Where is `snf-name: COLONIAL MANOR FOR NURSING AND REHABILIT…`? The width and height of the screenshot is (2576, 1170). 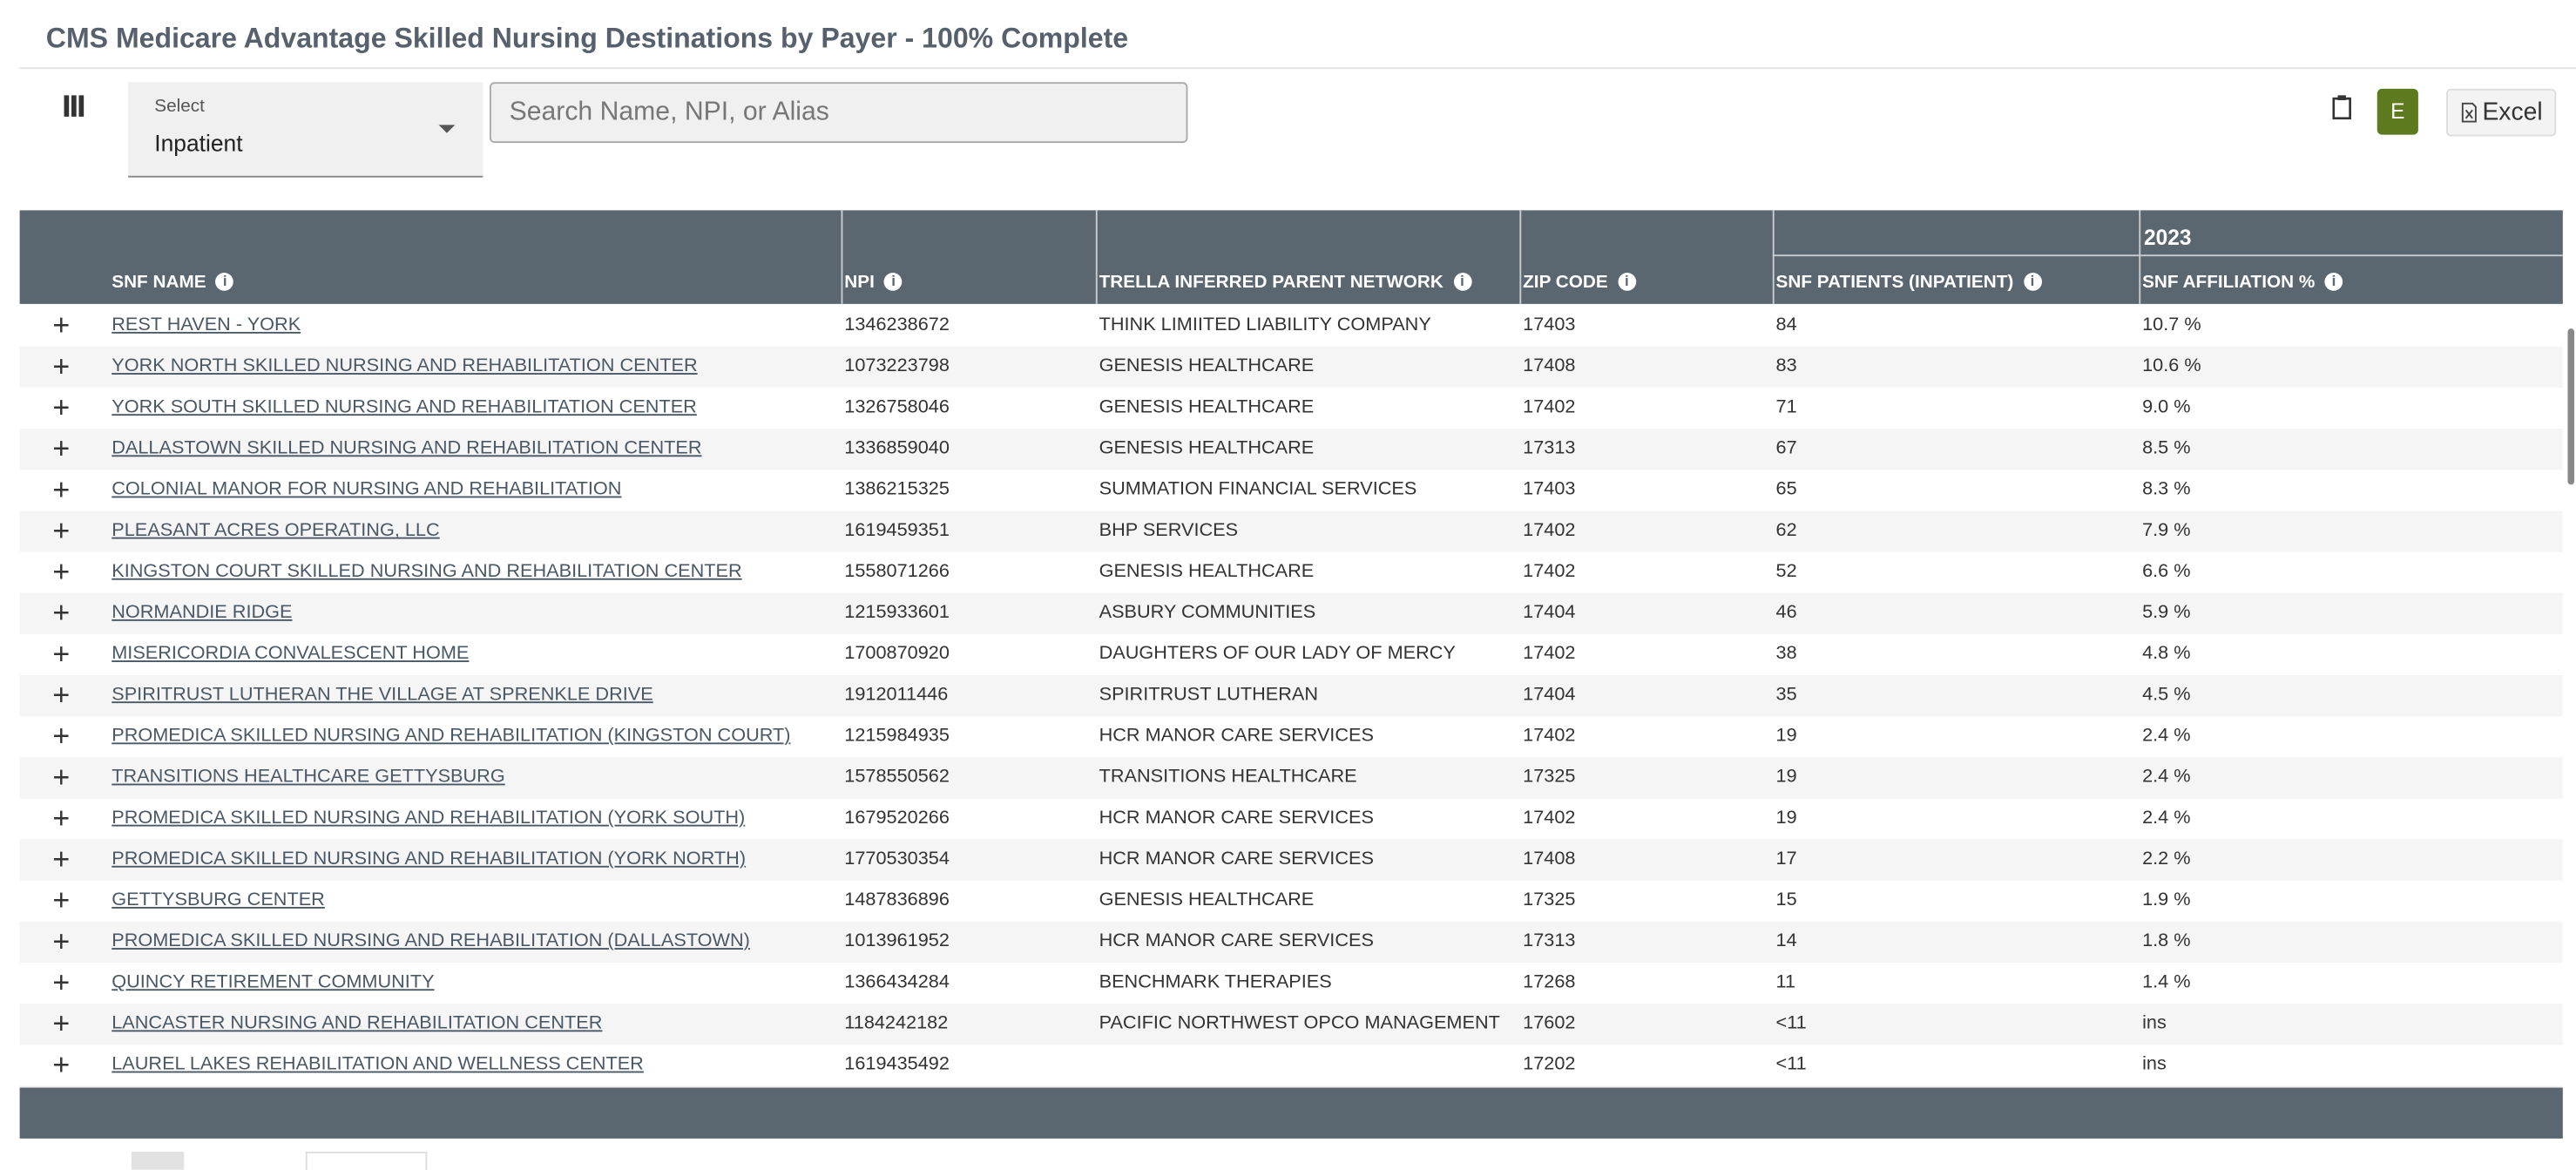 snf-name: COLONIAL MANOR FOR NURSING AND REHABILIT… is located at coordinates (367, 489).